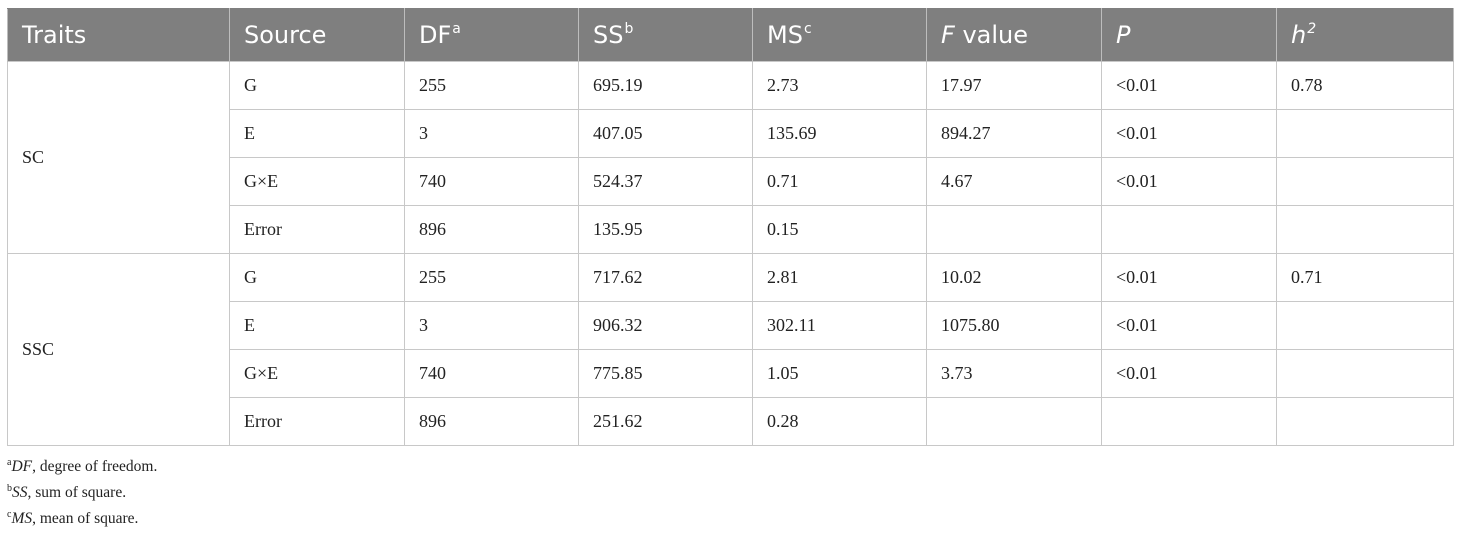 The height and width of the screenshot is (533, 1460). Describe the element at coordinates (839, 181) in the screenshot. I see `ms-cell: 0.71` at that location.